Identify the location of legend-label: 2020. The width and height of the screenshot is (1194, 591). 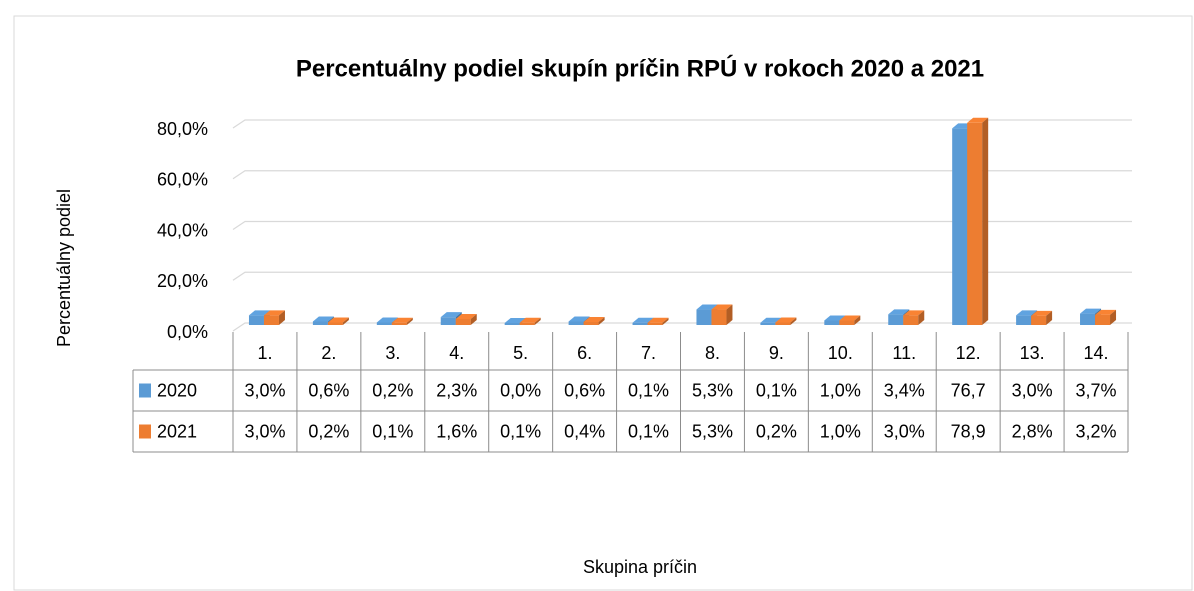
(177, 390).